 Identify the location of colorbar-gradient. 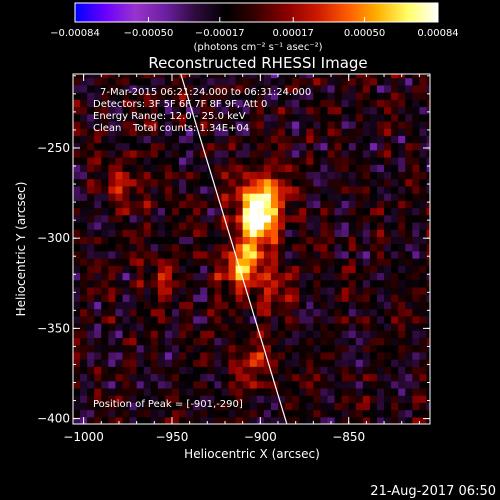
(256, 12).